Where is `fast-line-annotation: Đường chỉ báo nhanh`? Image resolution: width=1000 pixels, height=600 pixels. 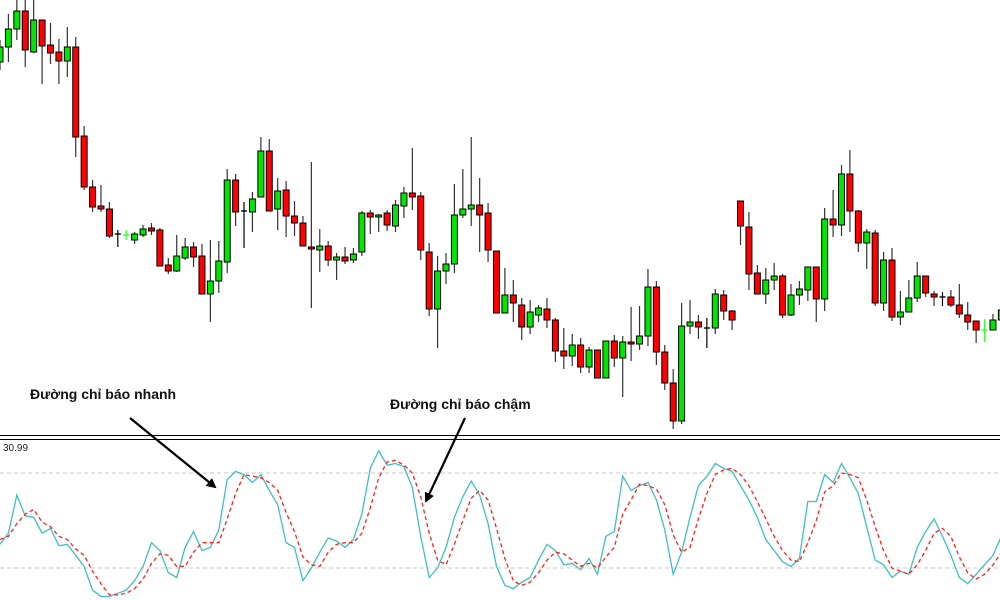 fast-line-annotation: Đường chỉ báo nhanh is located at coordinates (103, 394).